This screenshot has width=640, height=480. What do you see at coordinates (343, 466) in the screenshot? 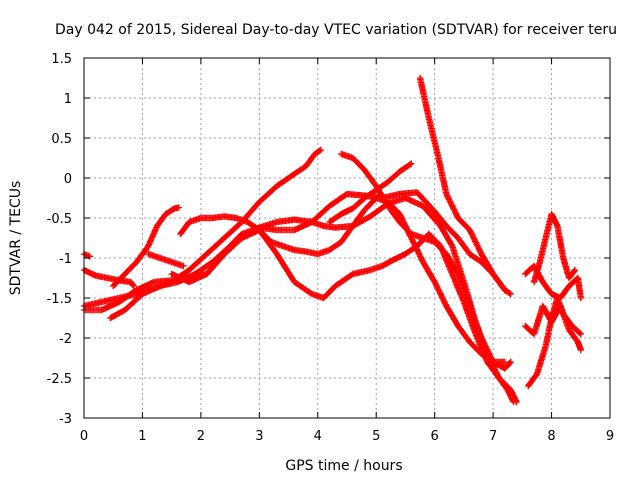
I see `x-axis-label: GPS time / hours` at bounding box center [343, 466].